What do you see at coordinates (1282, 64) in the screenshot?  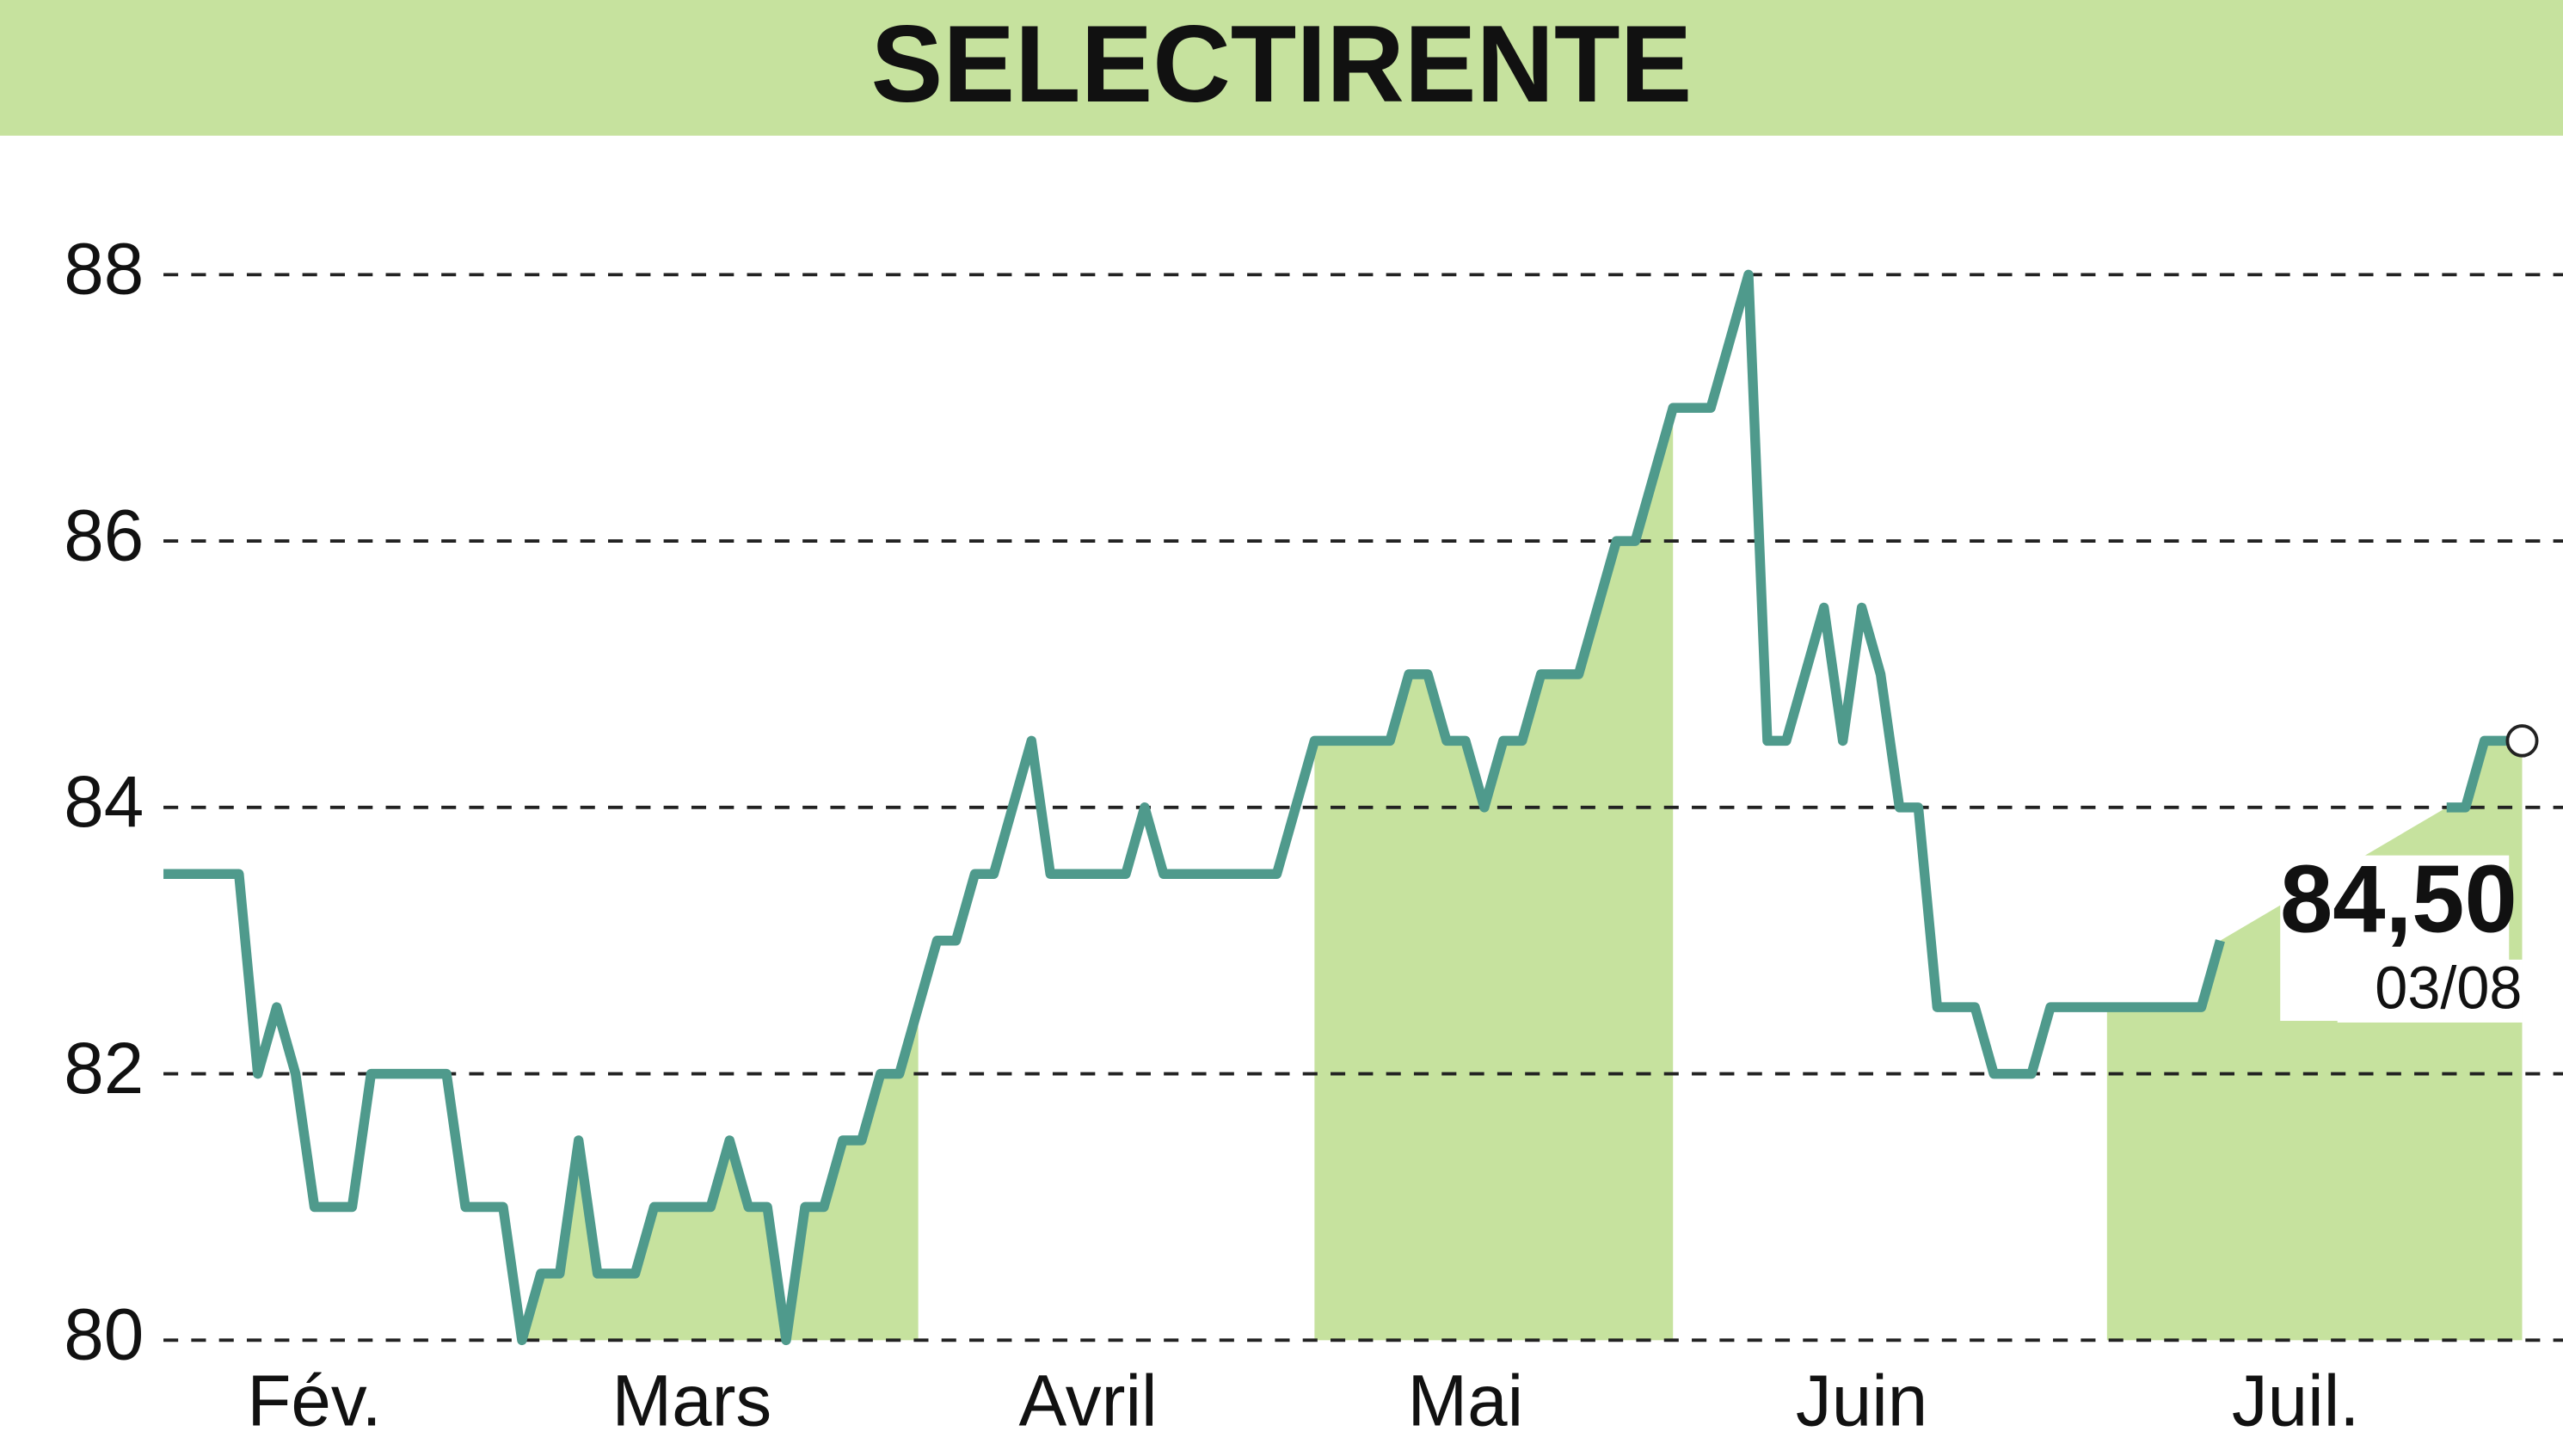 I see `chart-title: SELECTIRENTE` at bounding box center [1282, 64].